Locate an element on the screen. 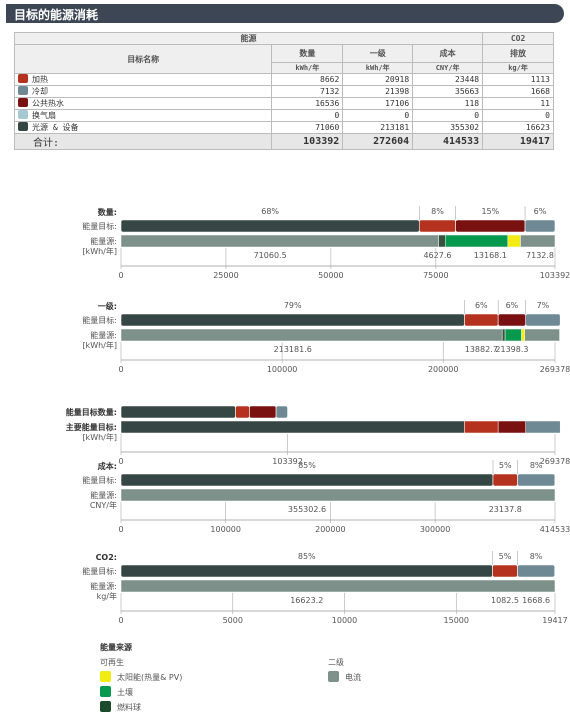  percent-label: 85% is located at coordinates (307, 465).